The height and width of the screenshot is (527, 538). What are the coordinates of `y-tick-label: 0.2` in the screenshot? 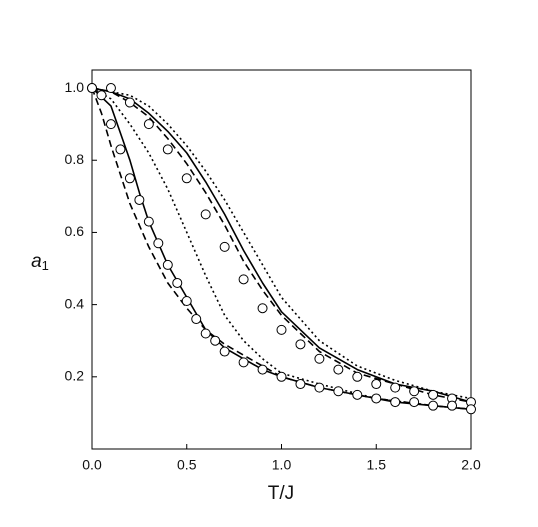 It's located at (75, 376).